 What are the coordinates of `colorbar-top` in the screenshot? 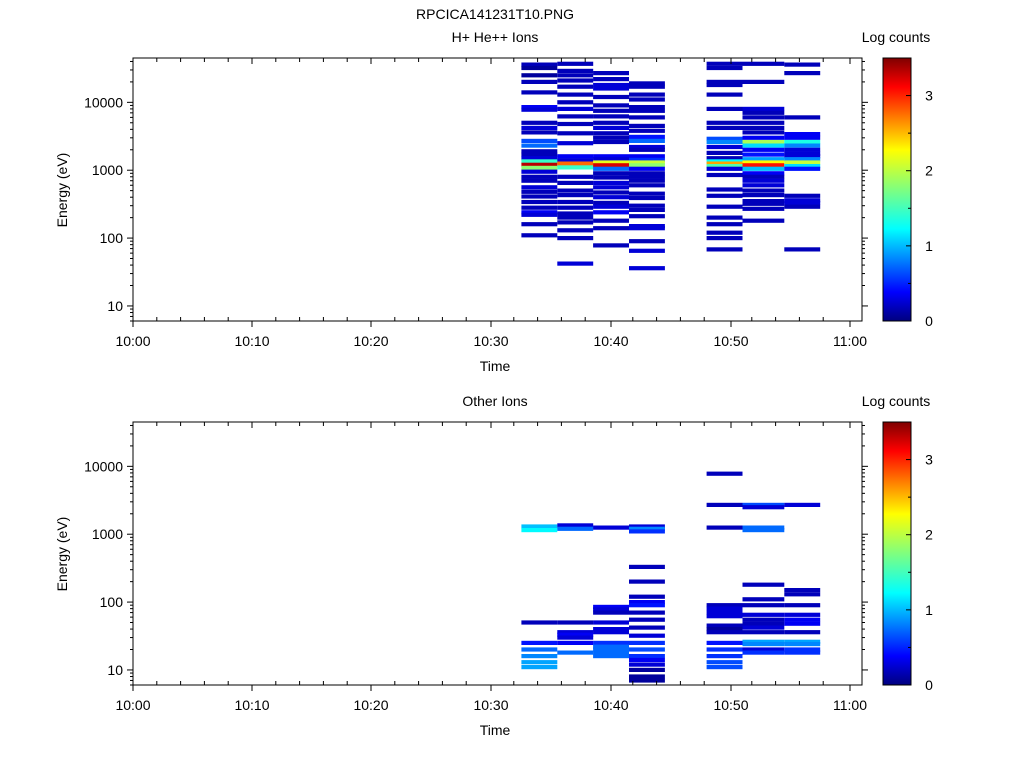 It's located at (897, 189).